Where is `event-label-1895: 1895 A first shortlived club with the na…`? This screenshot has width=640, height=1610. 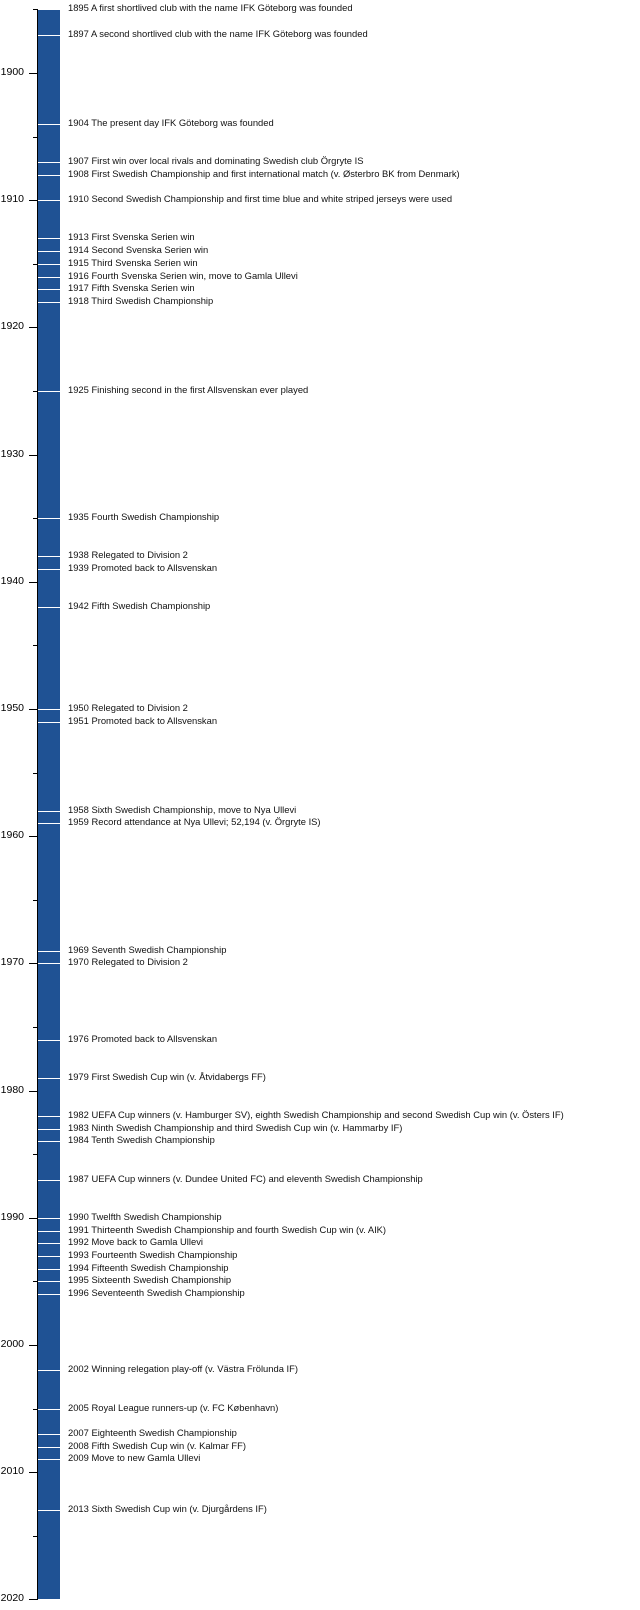
event-label-1895: 1895 A first shortlived club with the na… is located at coordinates (210, 7).